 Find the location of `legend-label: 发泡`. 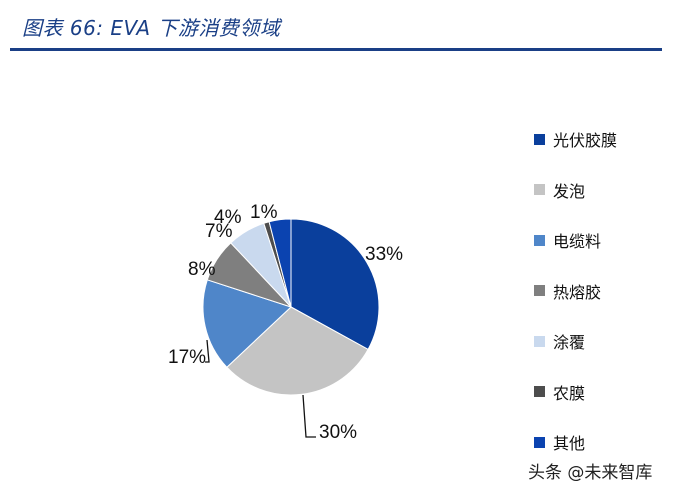

legend-label: 发泡 is located at coordinates (569, 191).